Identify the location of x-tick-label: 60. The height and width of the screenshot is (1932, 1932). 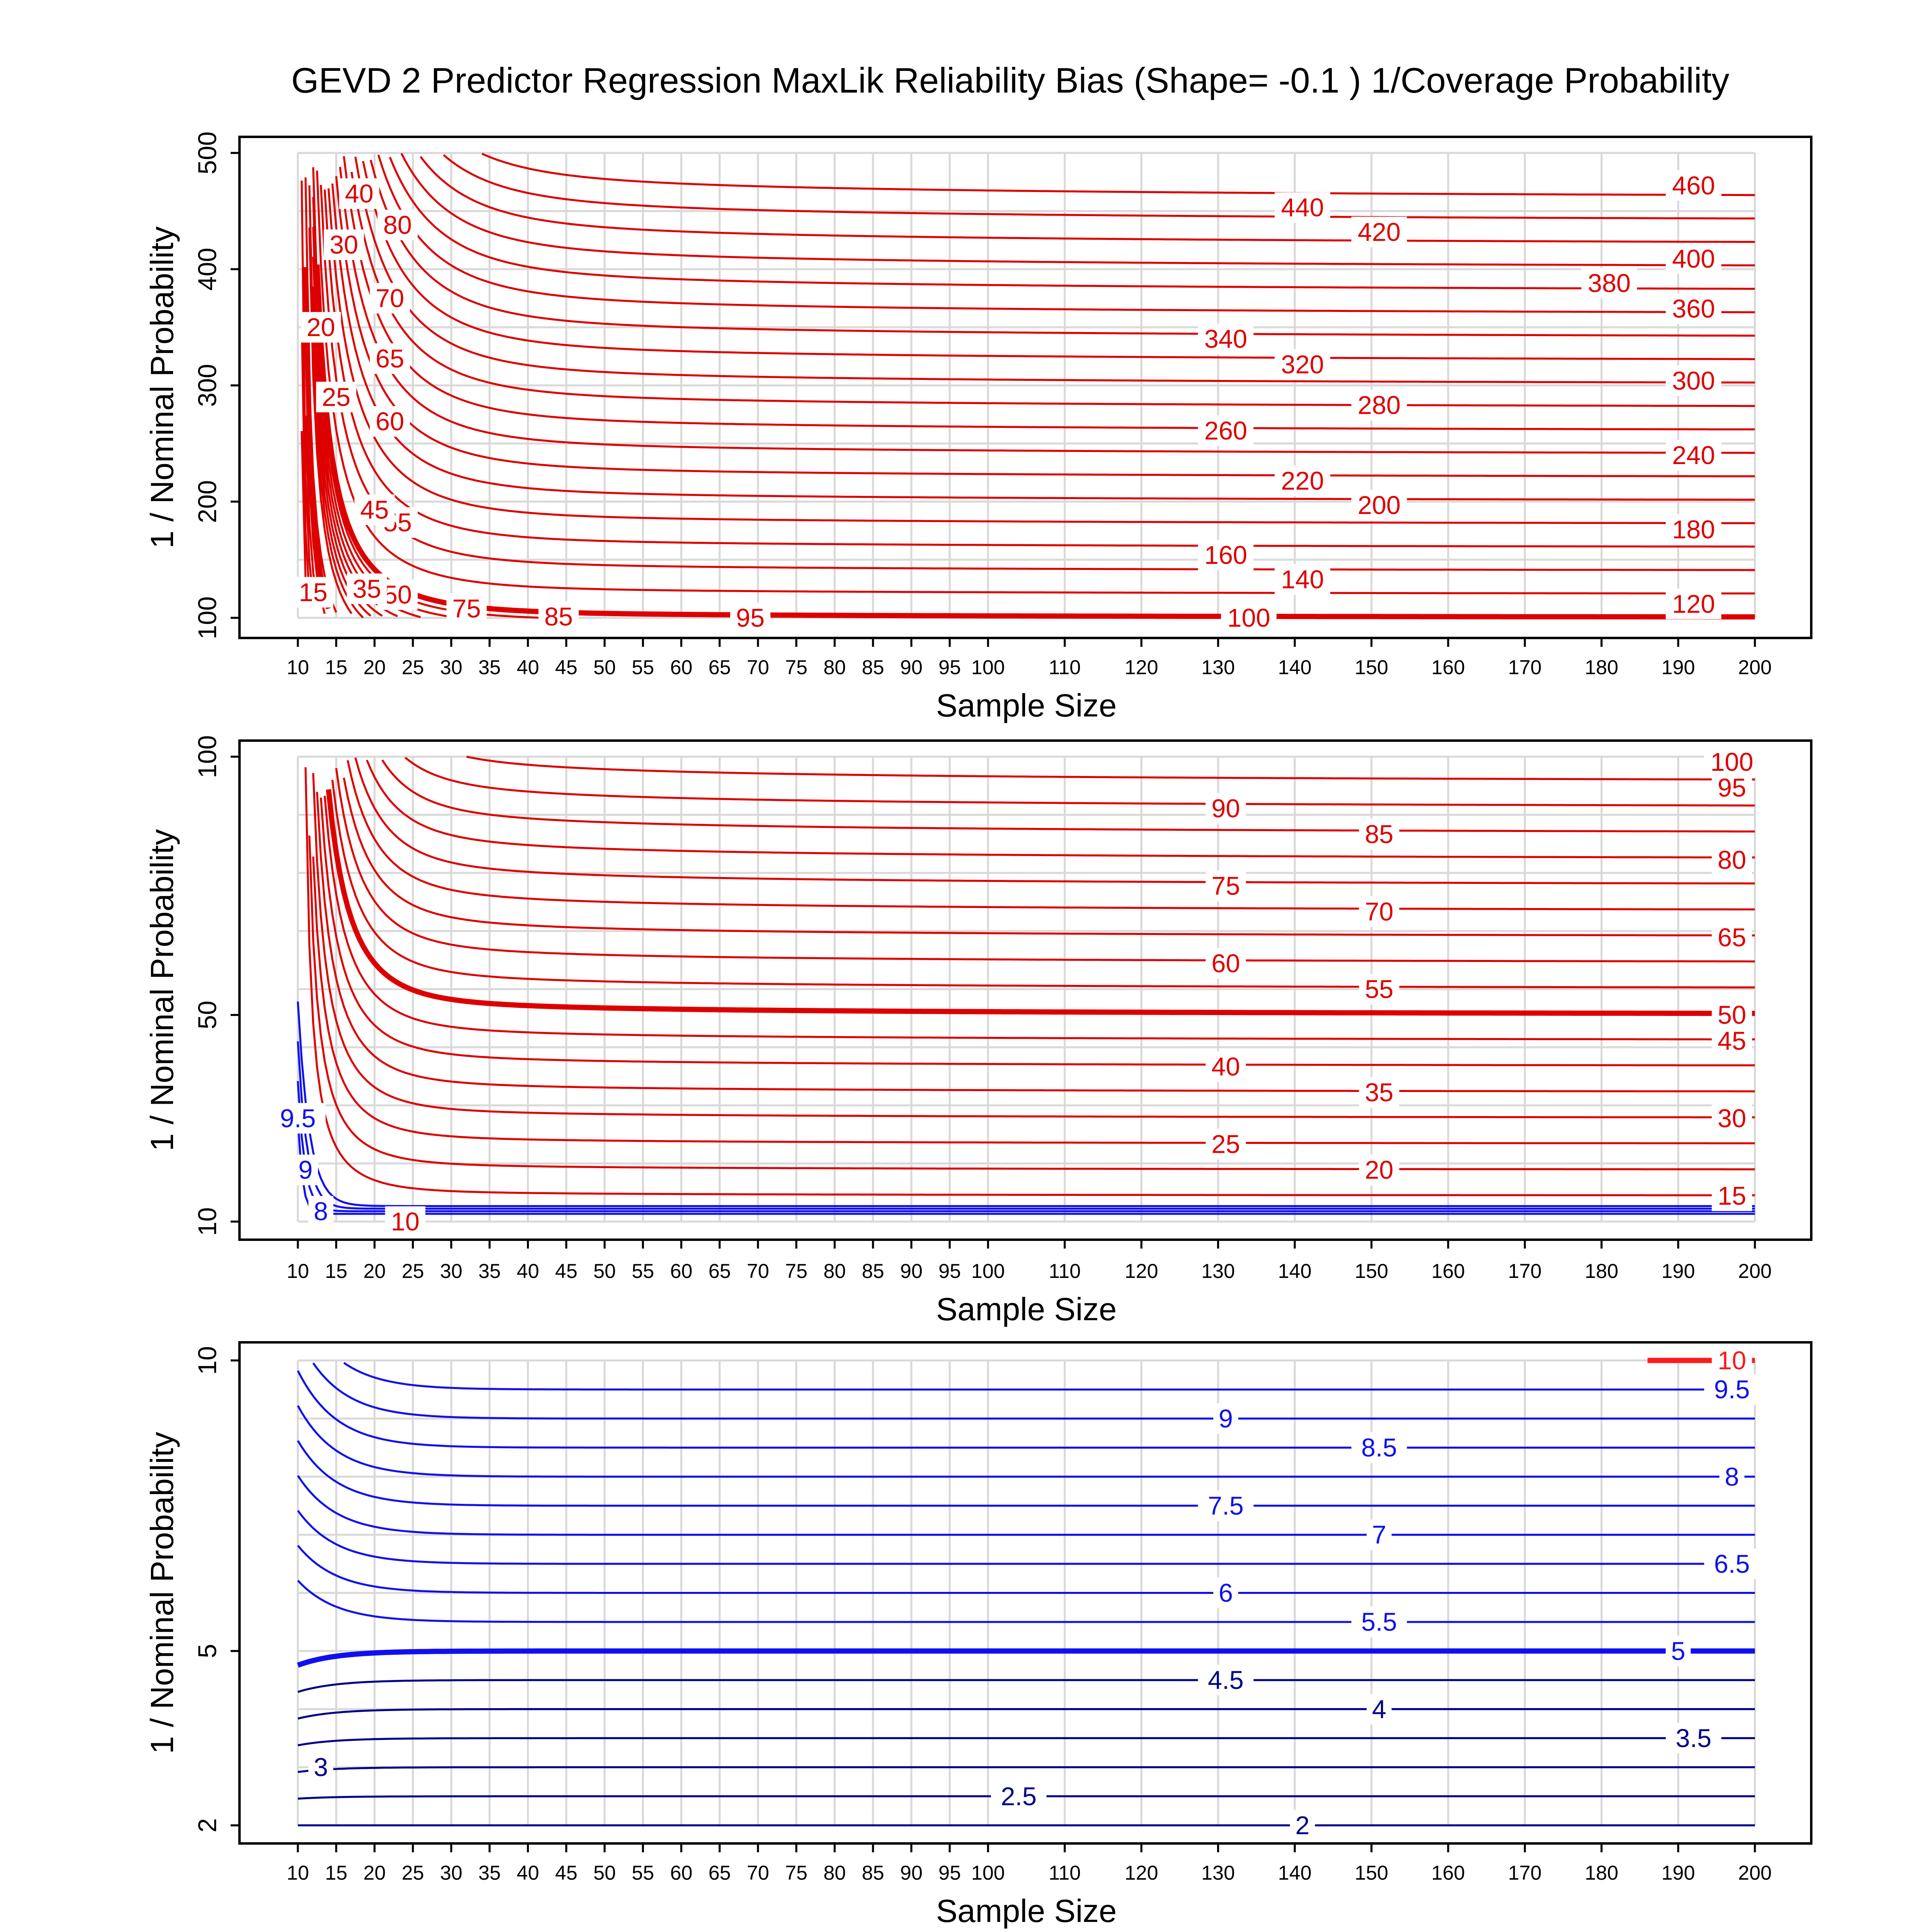
(681, 1873).